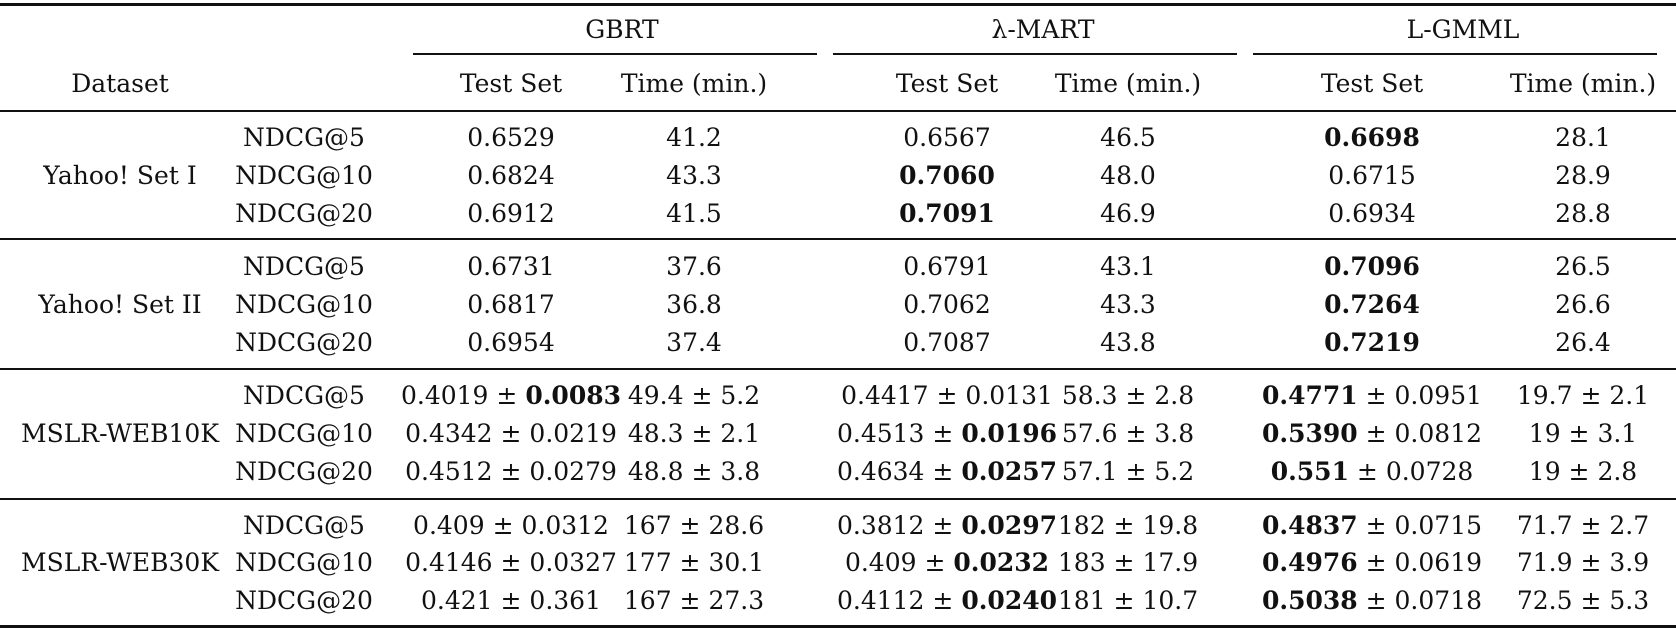  Describe the element at coordinates (1001, 562) in the screenshot. I see `value-deviation: 0.0232` at that location.